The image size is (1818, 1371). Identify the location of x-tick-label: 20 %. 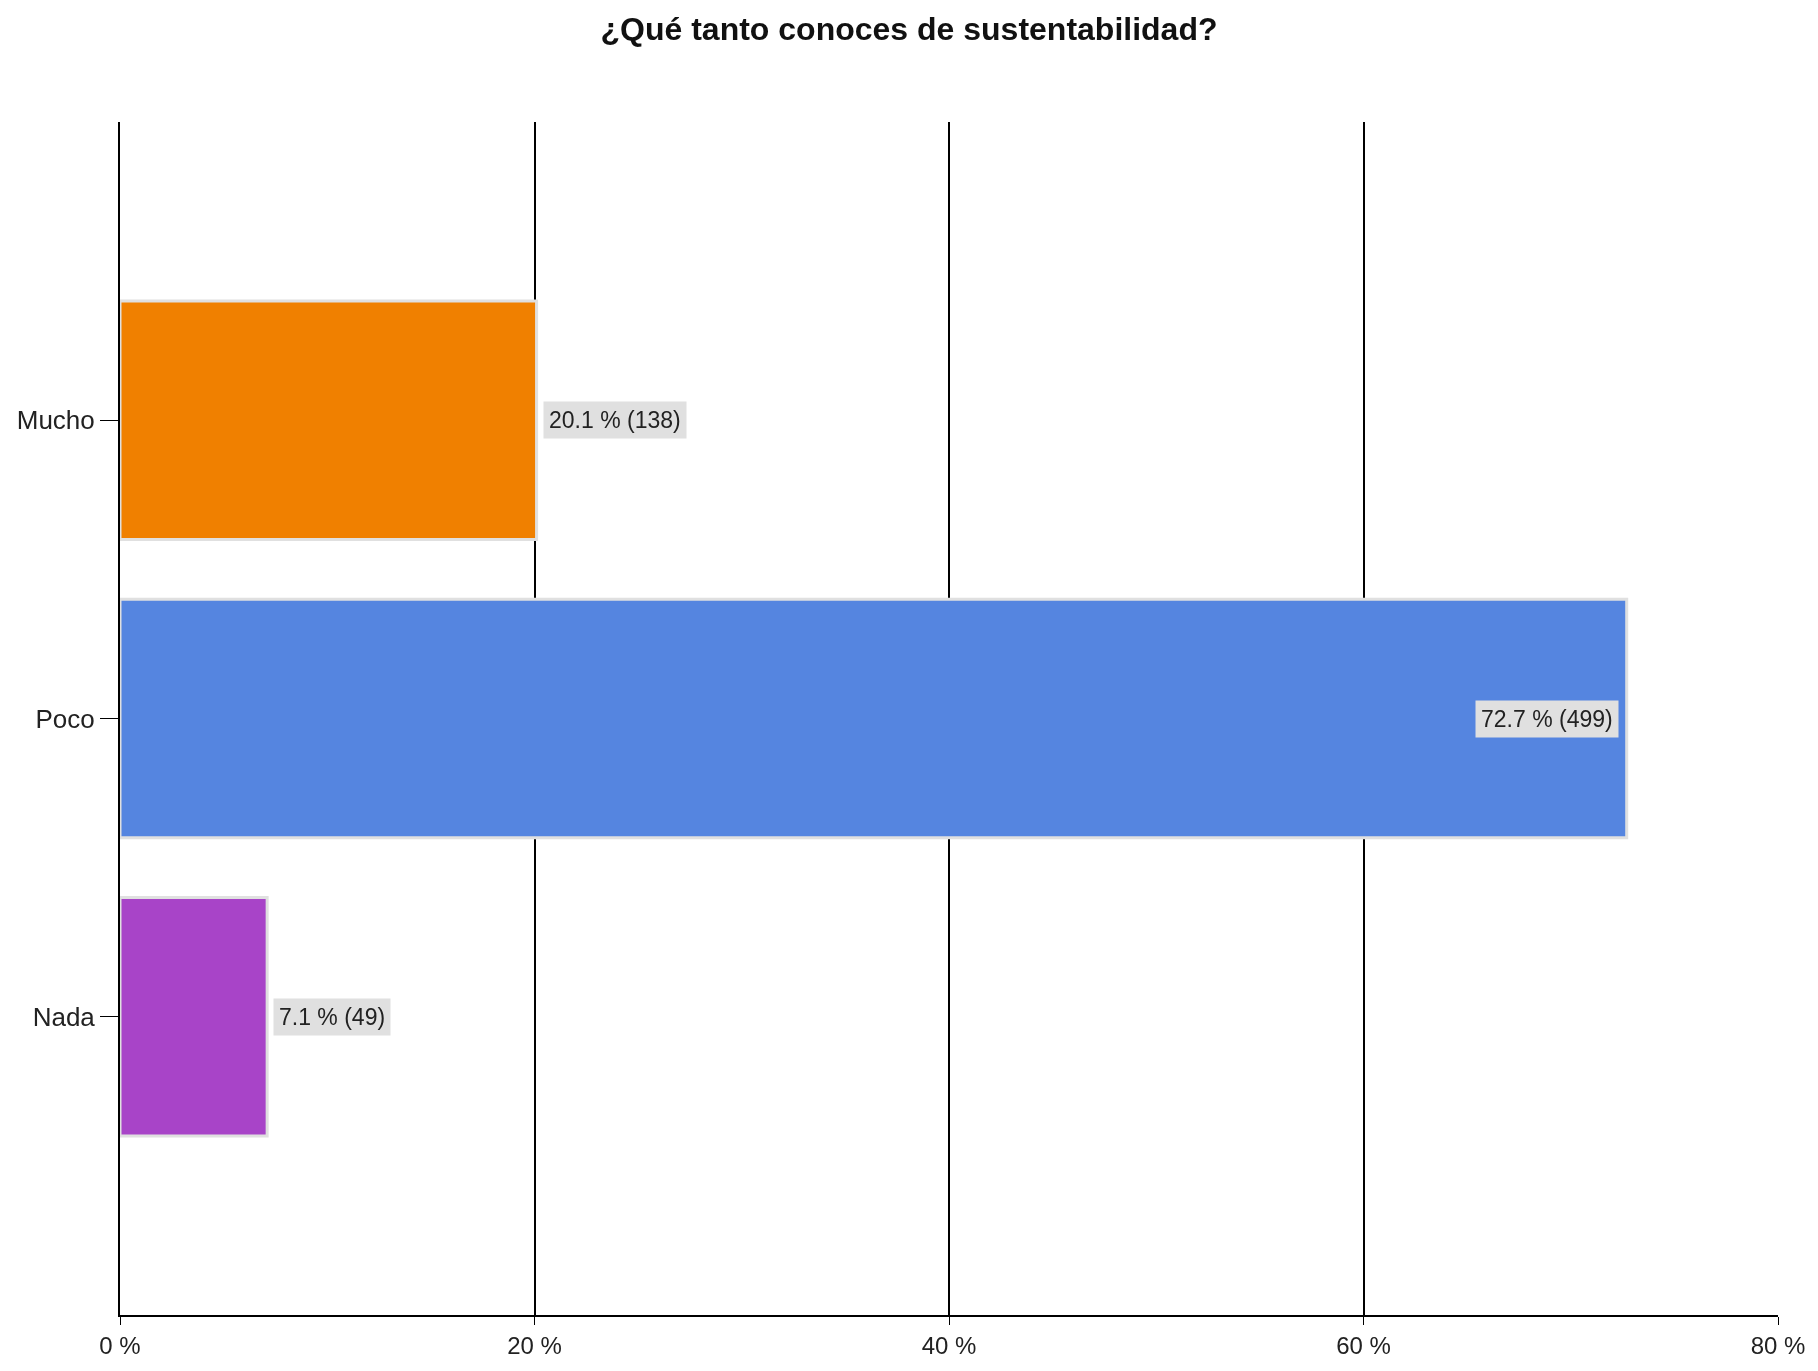
(534, 1345).